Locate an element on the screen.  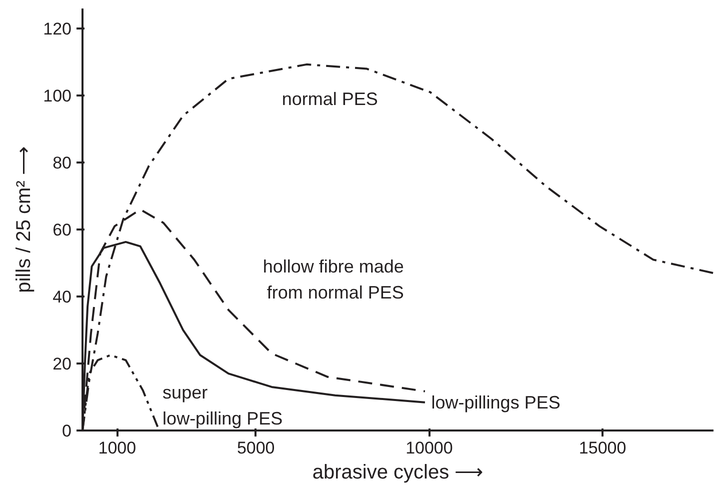
y-axis-title: pills / 25 cm² ⟶ is located at coordinates (24, 219).